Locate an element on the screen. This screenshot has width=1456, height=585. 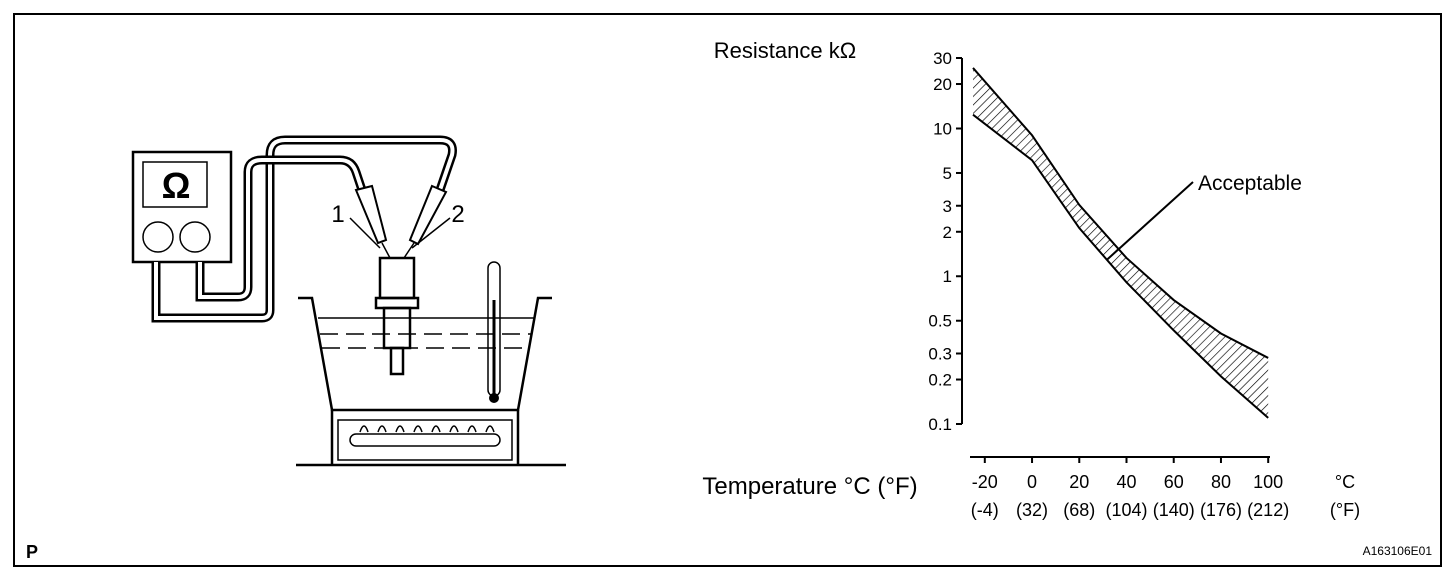
x-alt-unit: (°F) is located at coordinates (1345, 510).